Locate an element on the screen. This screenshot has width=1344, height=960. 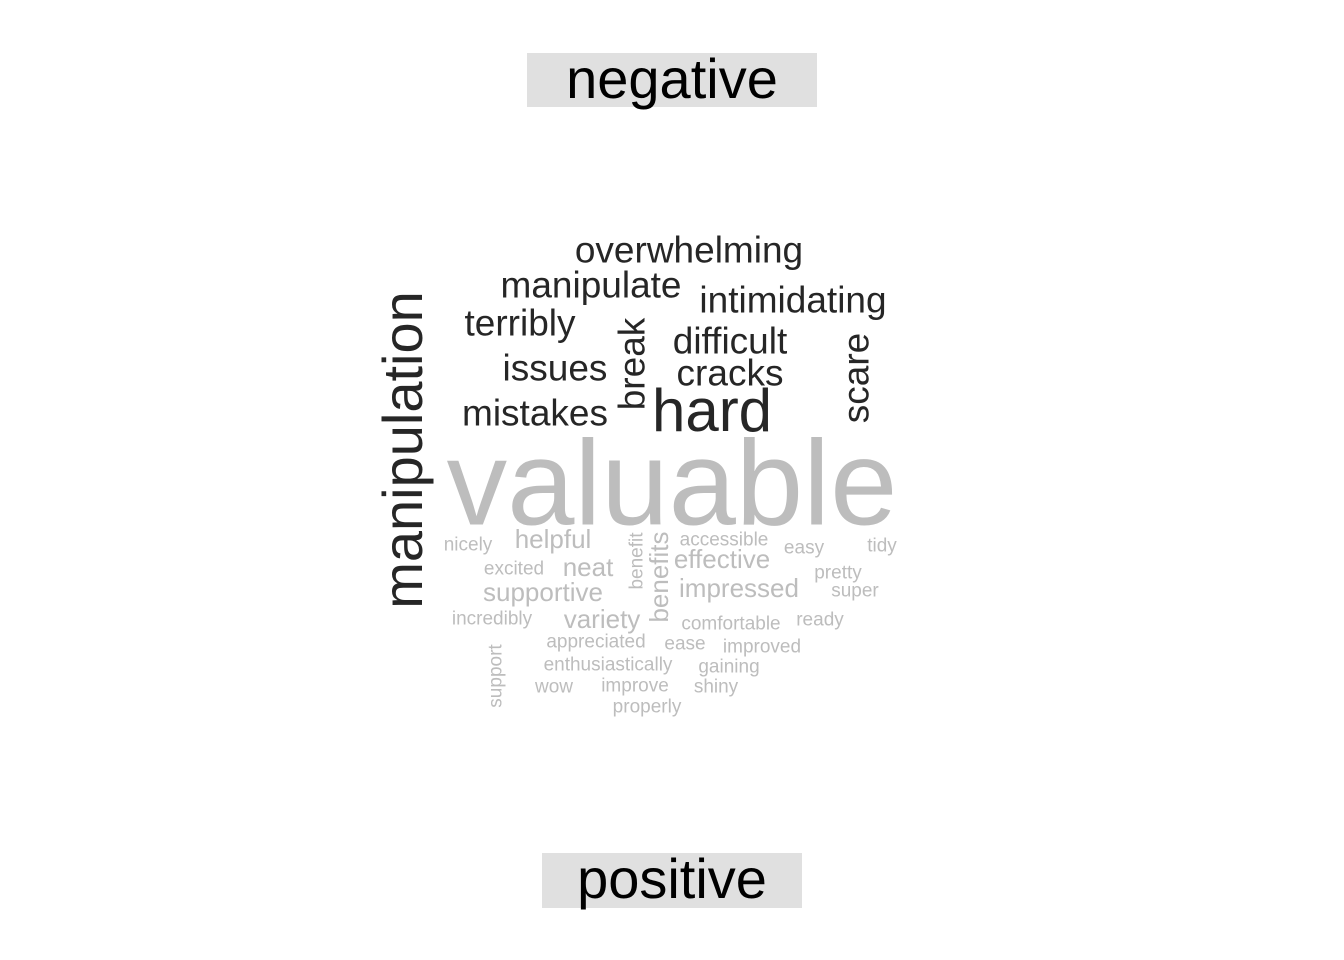
negative-label-text: negative is located at coordinates (672, 78).